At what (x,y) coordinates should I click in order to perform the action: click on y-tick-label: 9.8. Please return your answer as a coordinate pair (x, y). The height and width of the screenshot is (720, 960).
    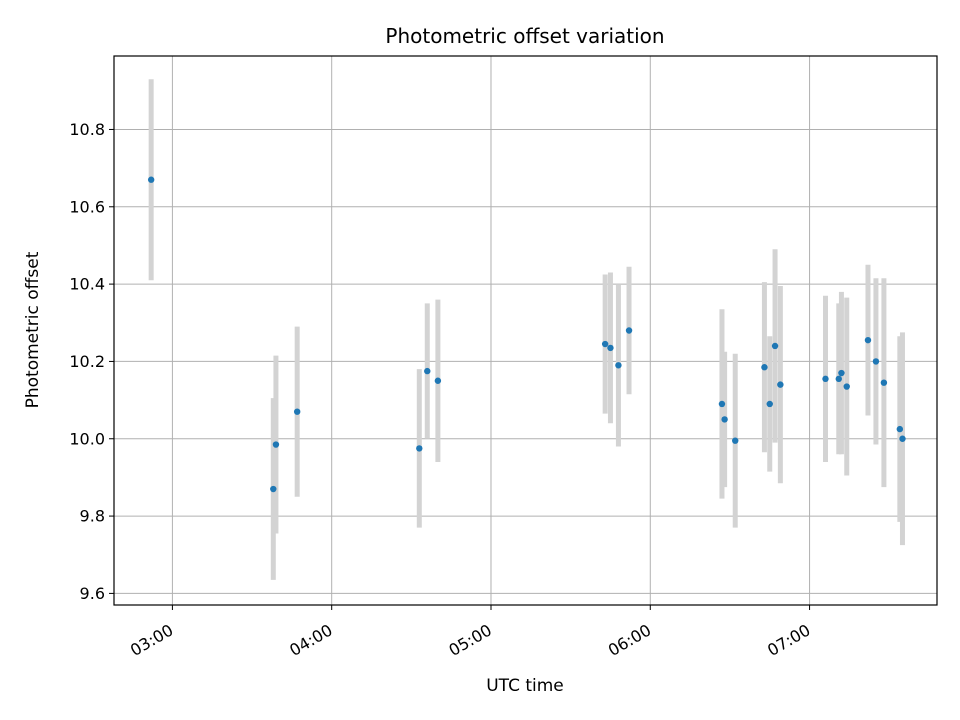
    Looking at the image, I should click on (92, 516).